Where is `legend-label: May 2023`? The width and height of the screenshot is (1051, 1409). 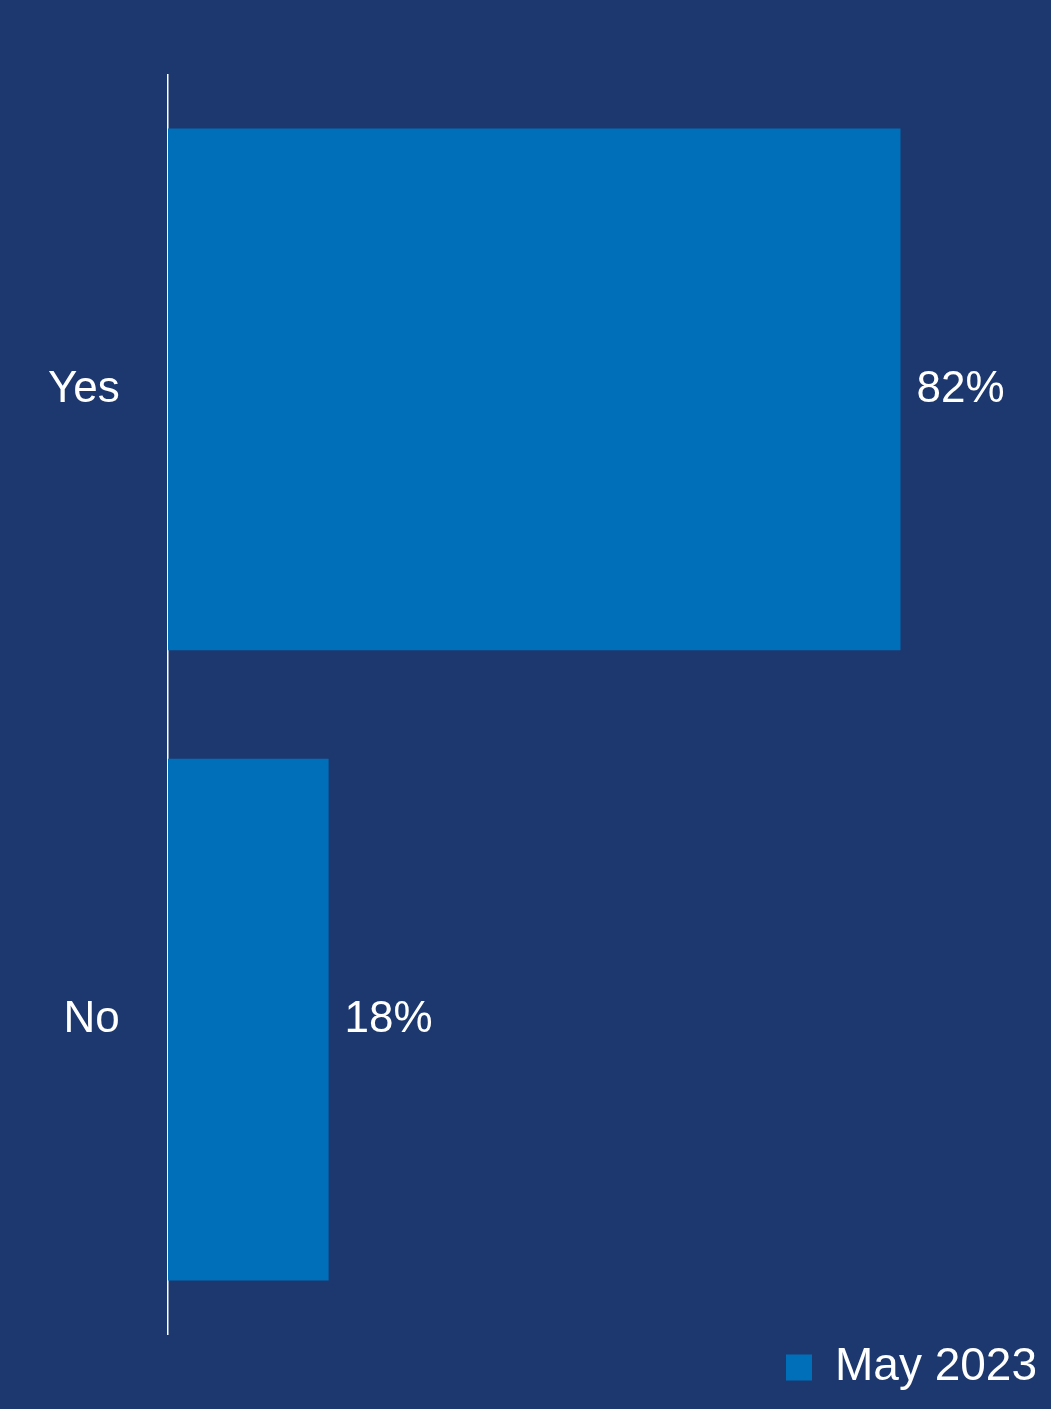 legend-label: May 2023 is located at coordinates (935, 1364).